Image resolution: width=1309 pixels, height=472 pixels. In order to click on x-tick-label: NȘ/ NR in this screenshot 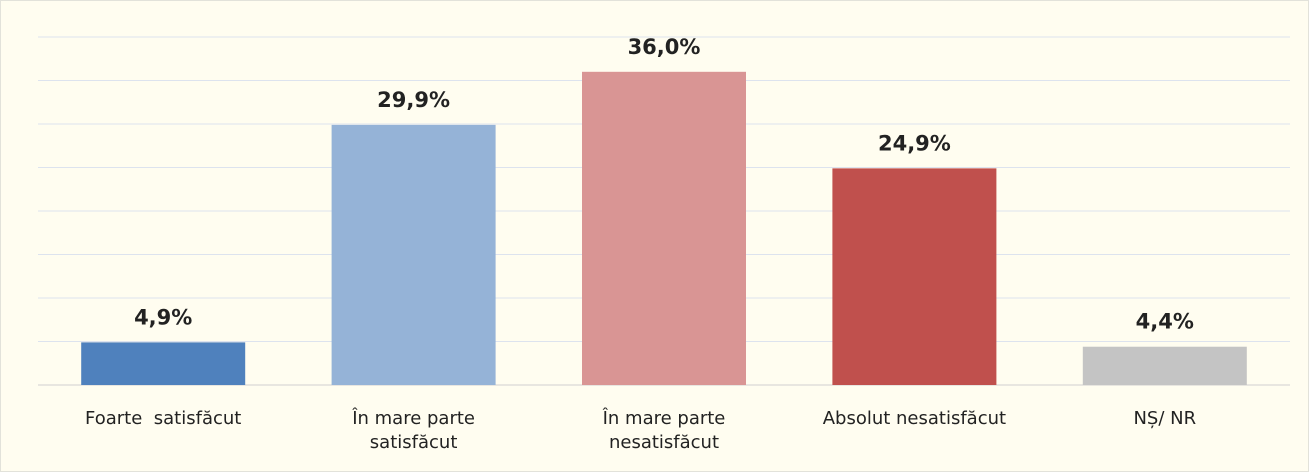, I will do `click(1164, 418)`.